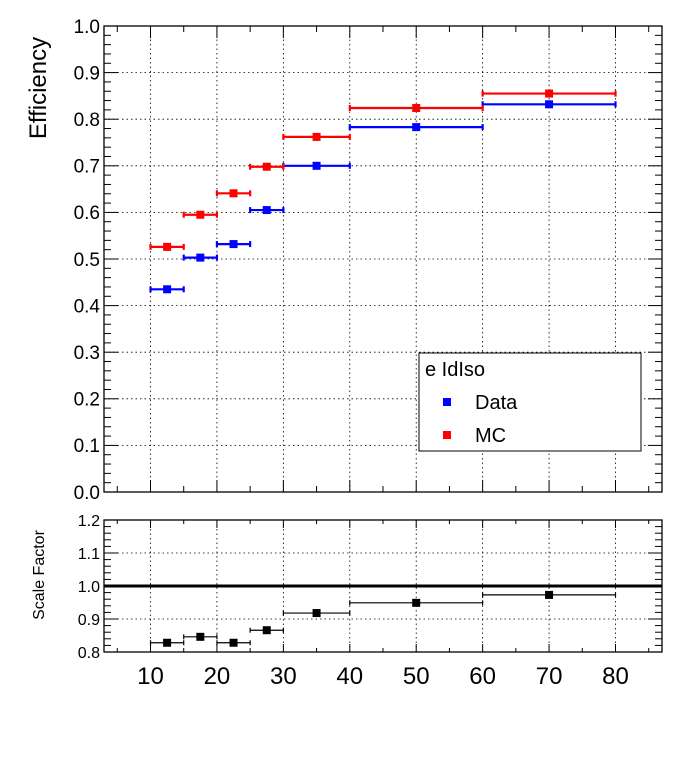  I want to click on y-tick-label: 0.7, so click(87, 167).